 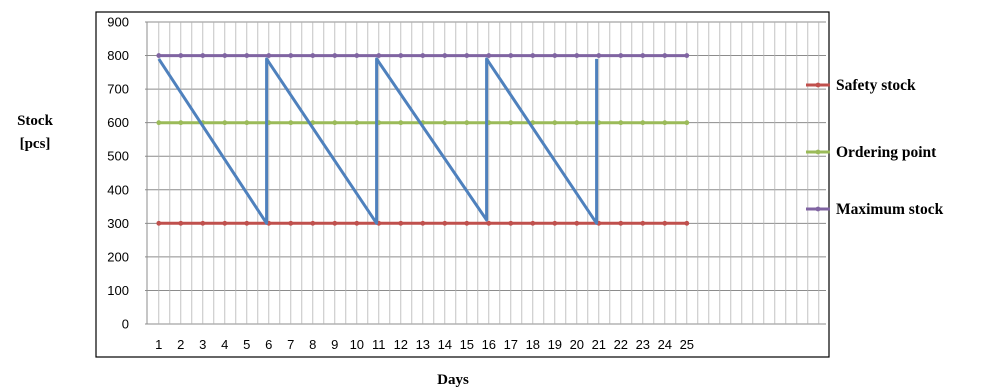 What do you see at coordinates (118, 223) in the screenshot?
I see `y-tick-label: 300` at bounding box center [118, 223].